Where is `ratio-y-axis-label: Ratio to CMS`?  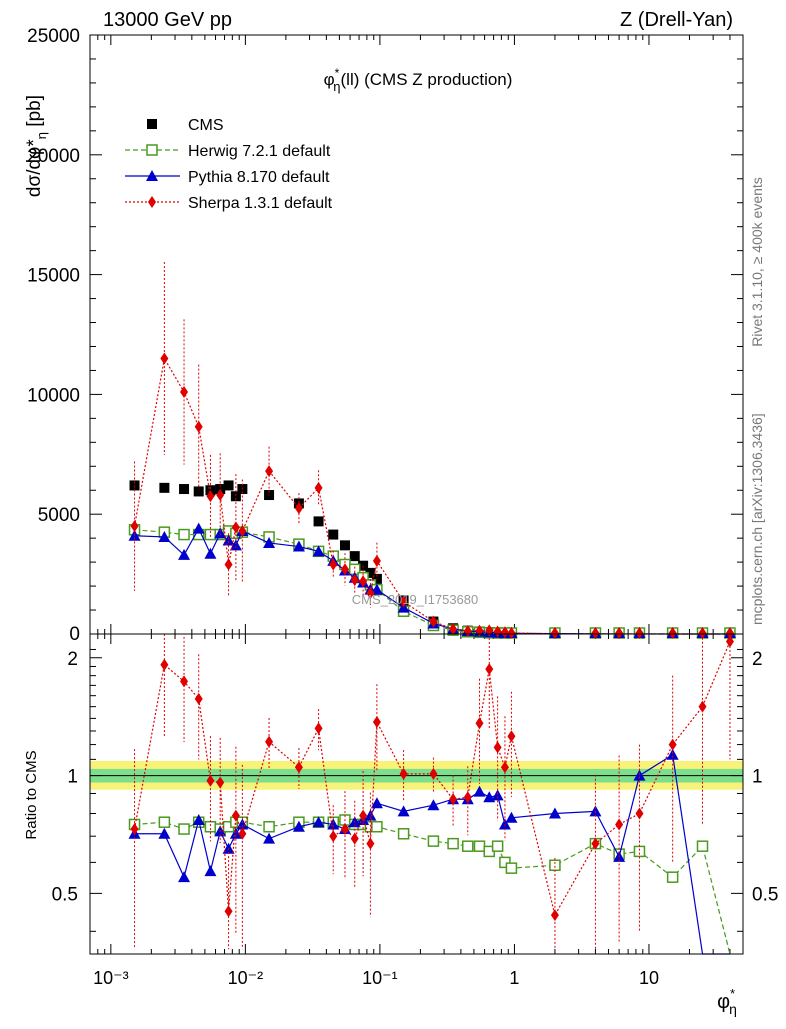
ratio-y-axis-label: Ratio to CMS is located at coordinates (31, 794).